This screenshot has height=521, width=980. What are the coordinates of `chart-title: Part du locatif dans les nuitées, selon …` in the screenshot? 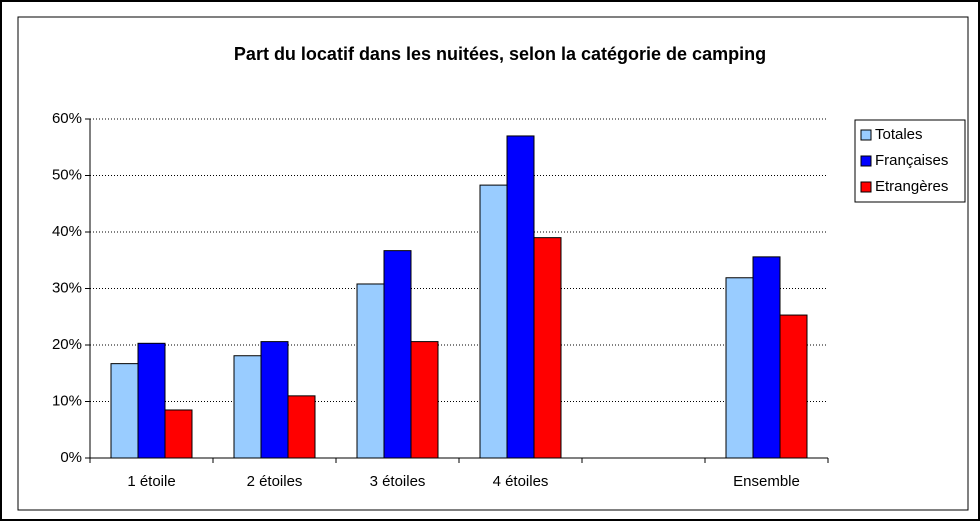 It's located at (500, 54).